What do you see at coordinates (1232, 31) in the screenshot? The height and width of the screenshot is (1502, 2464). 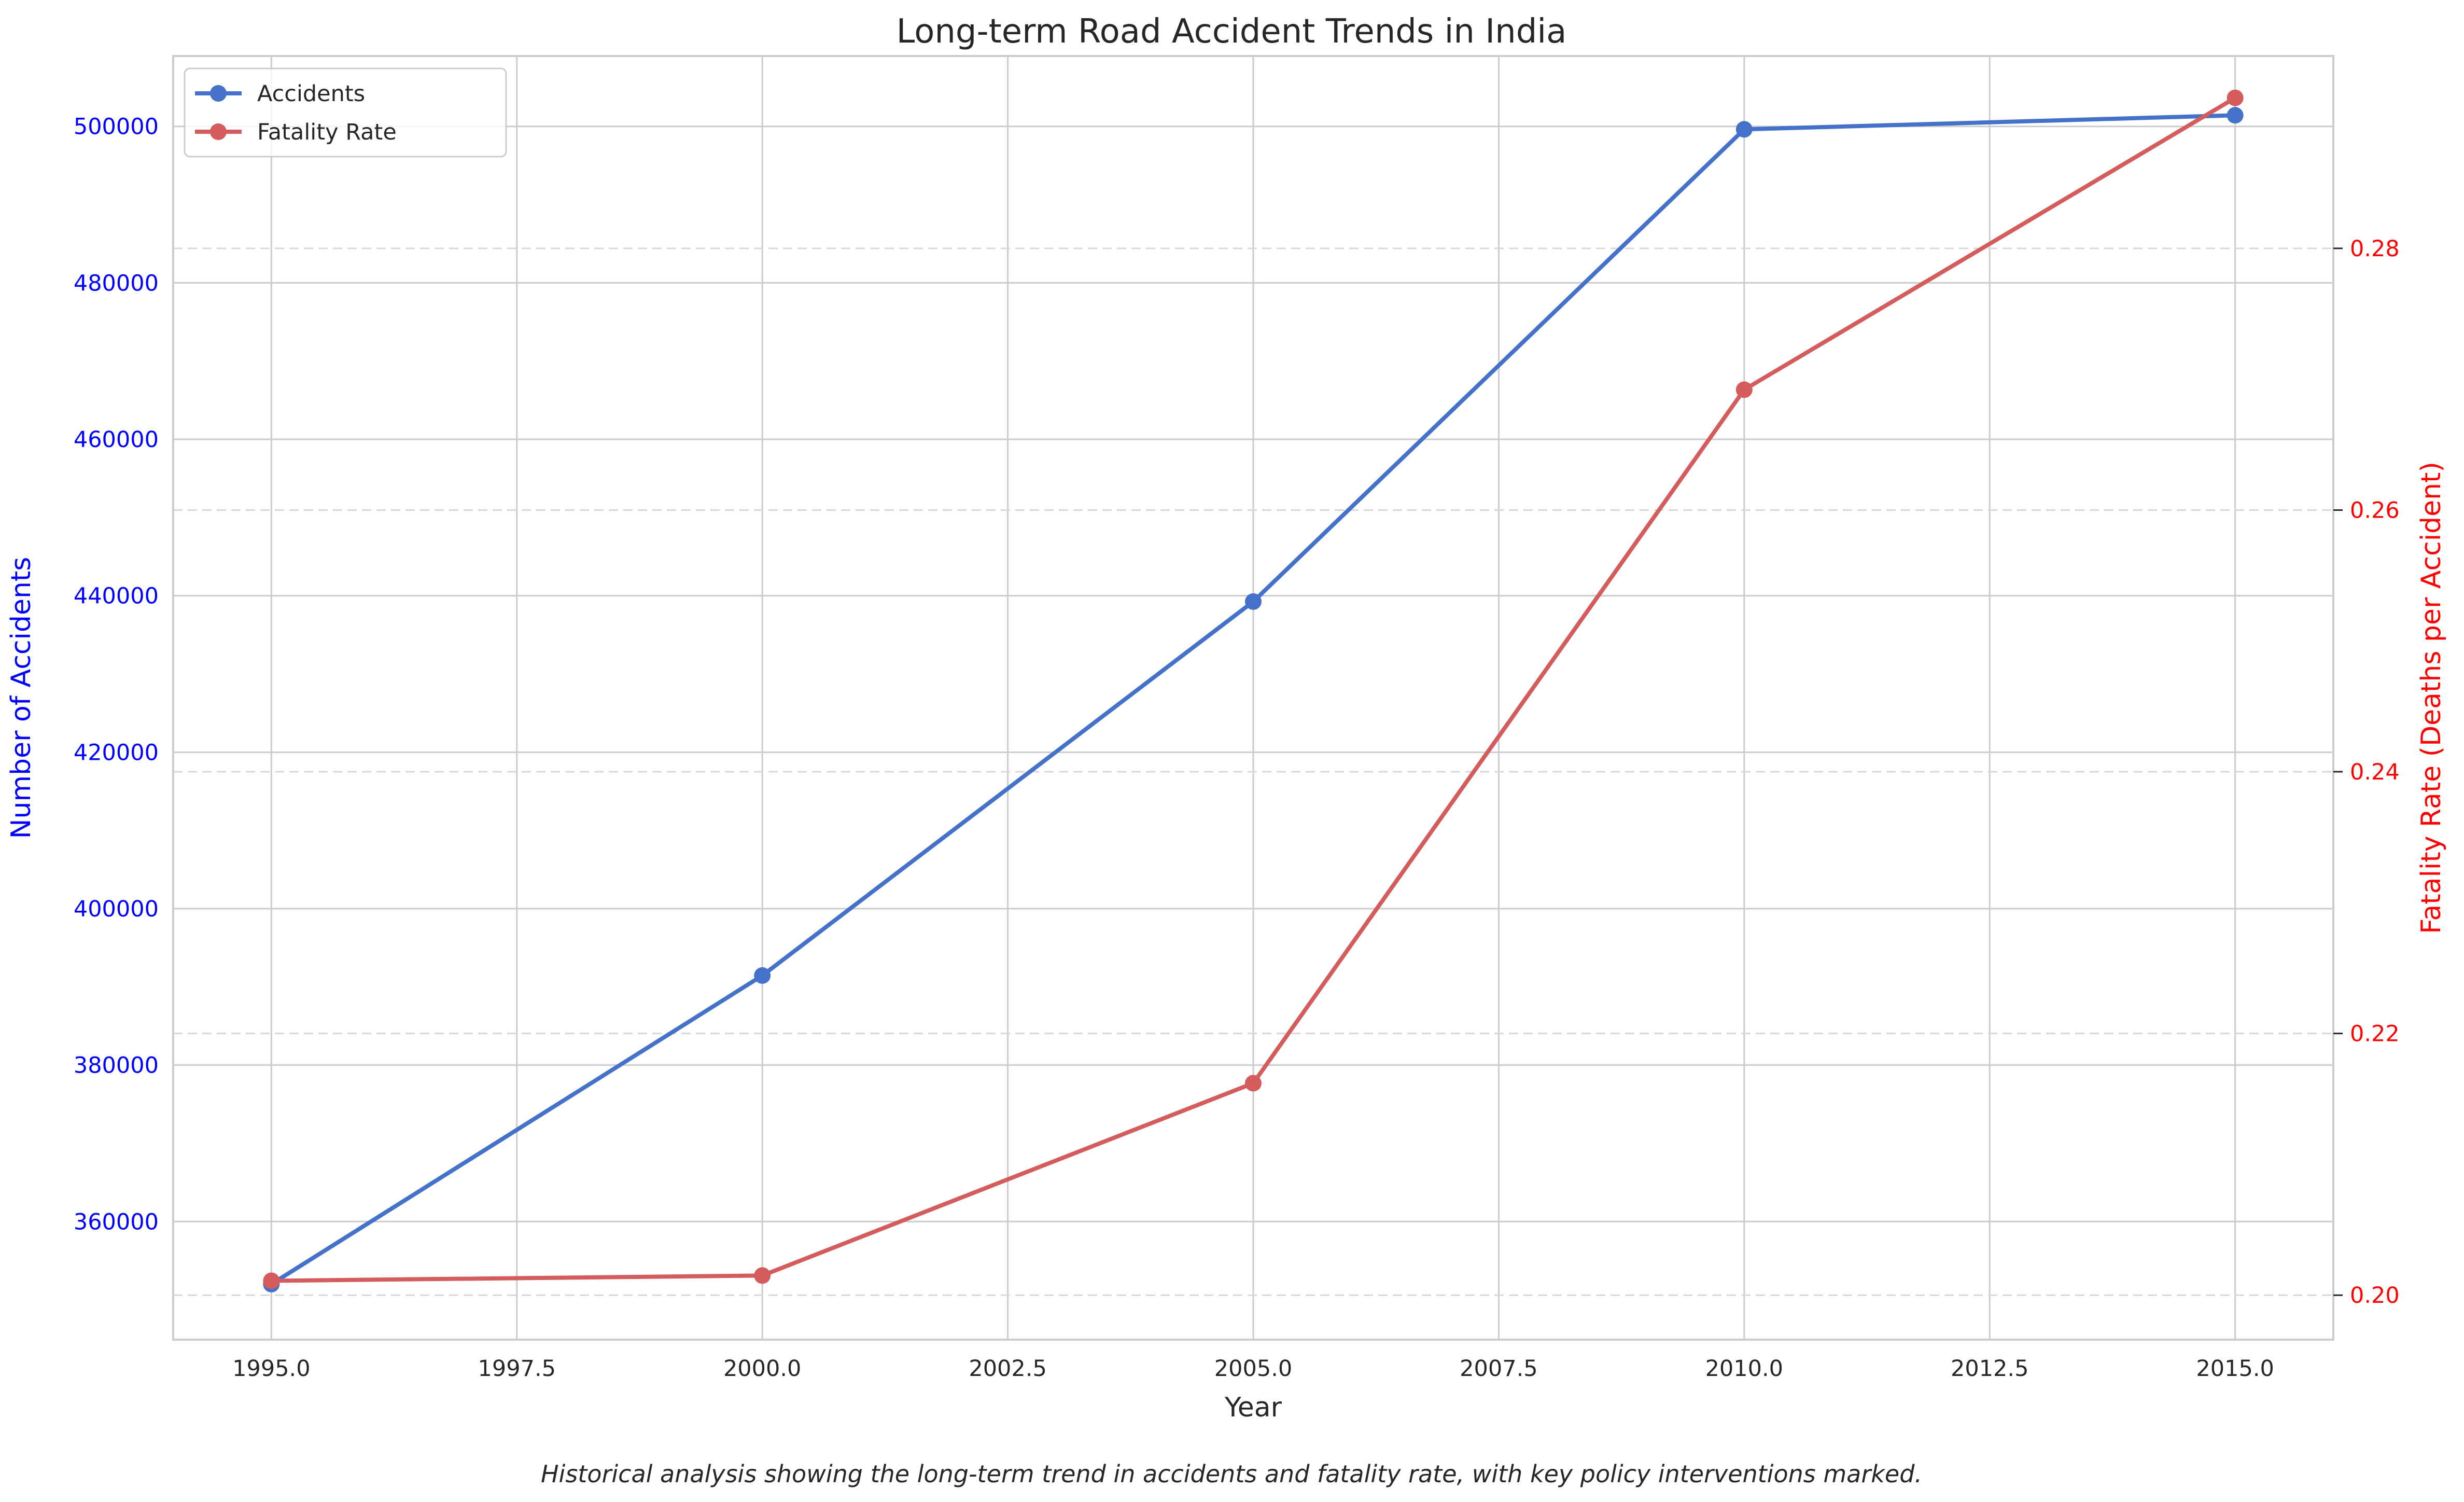 I see `chart-title: Long-term Road Accident Trends in India` at bounding box center [1232, 31].